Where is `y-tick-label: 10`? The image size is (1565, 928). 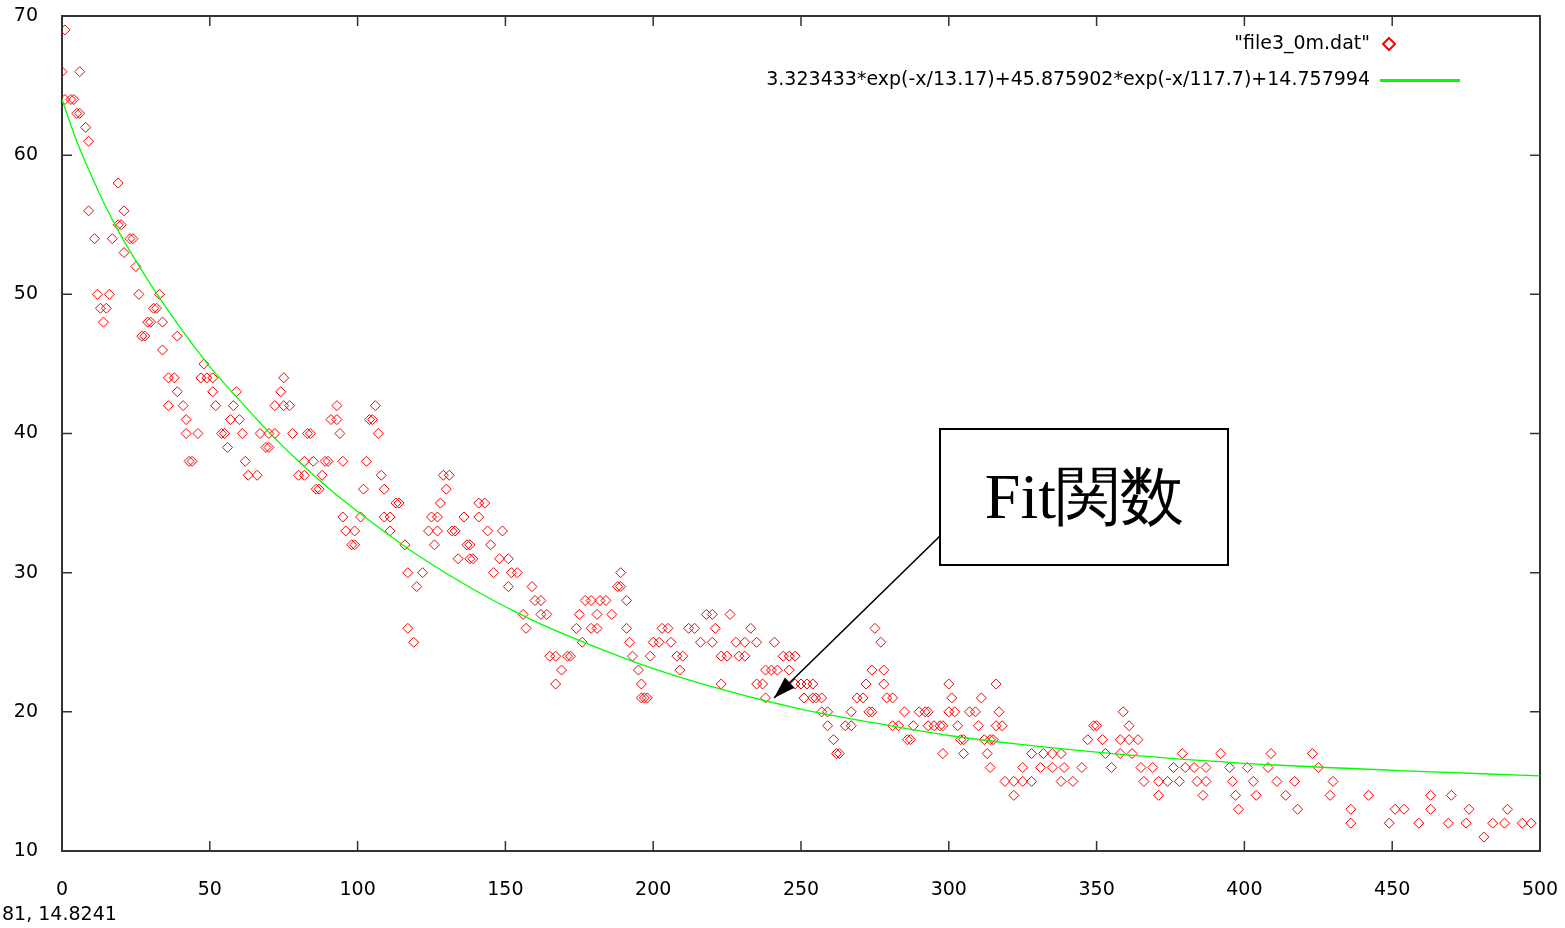
y-tick-label: 10 is located at coordinates (25, 848).